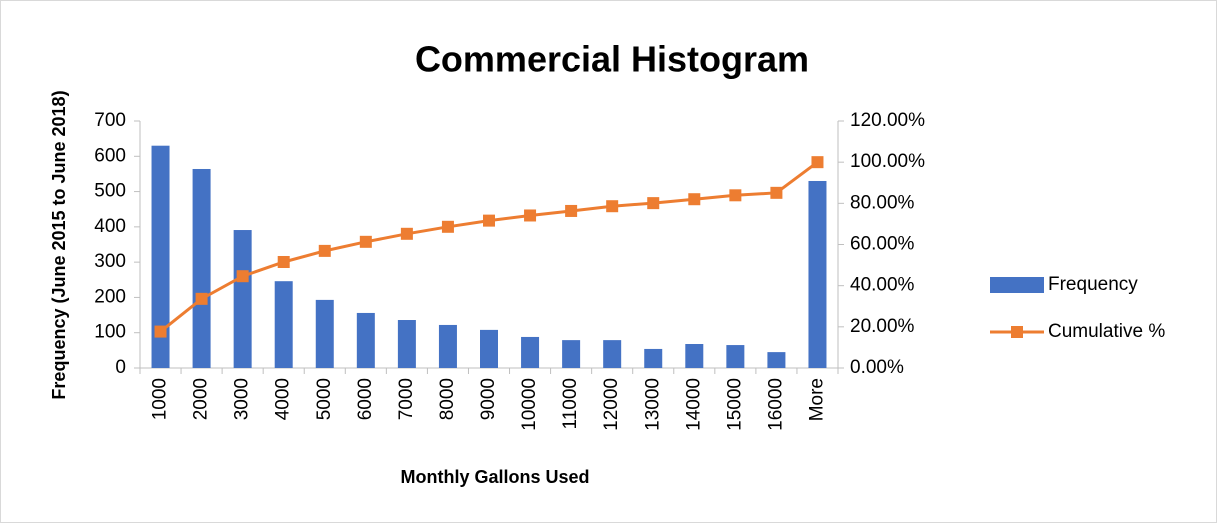  I want to click on y-tick-label: 500, so click(110, 191).